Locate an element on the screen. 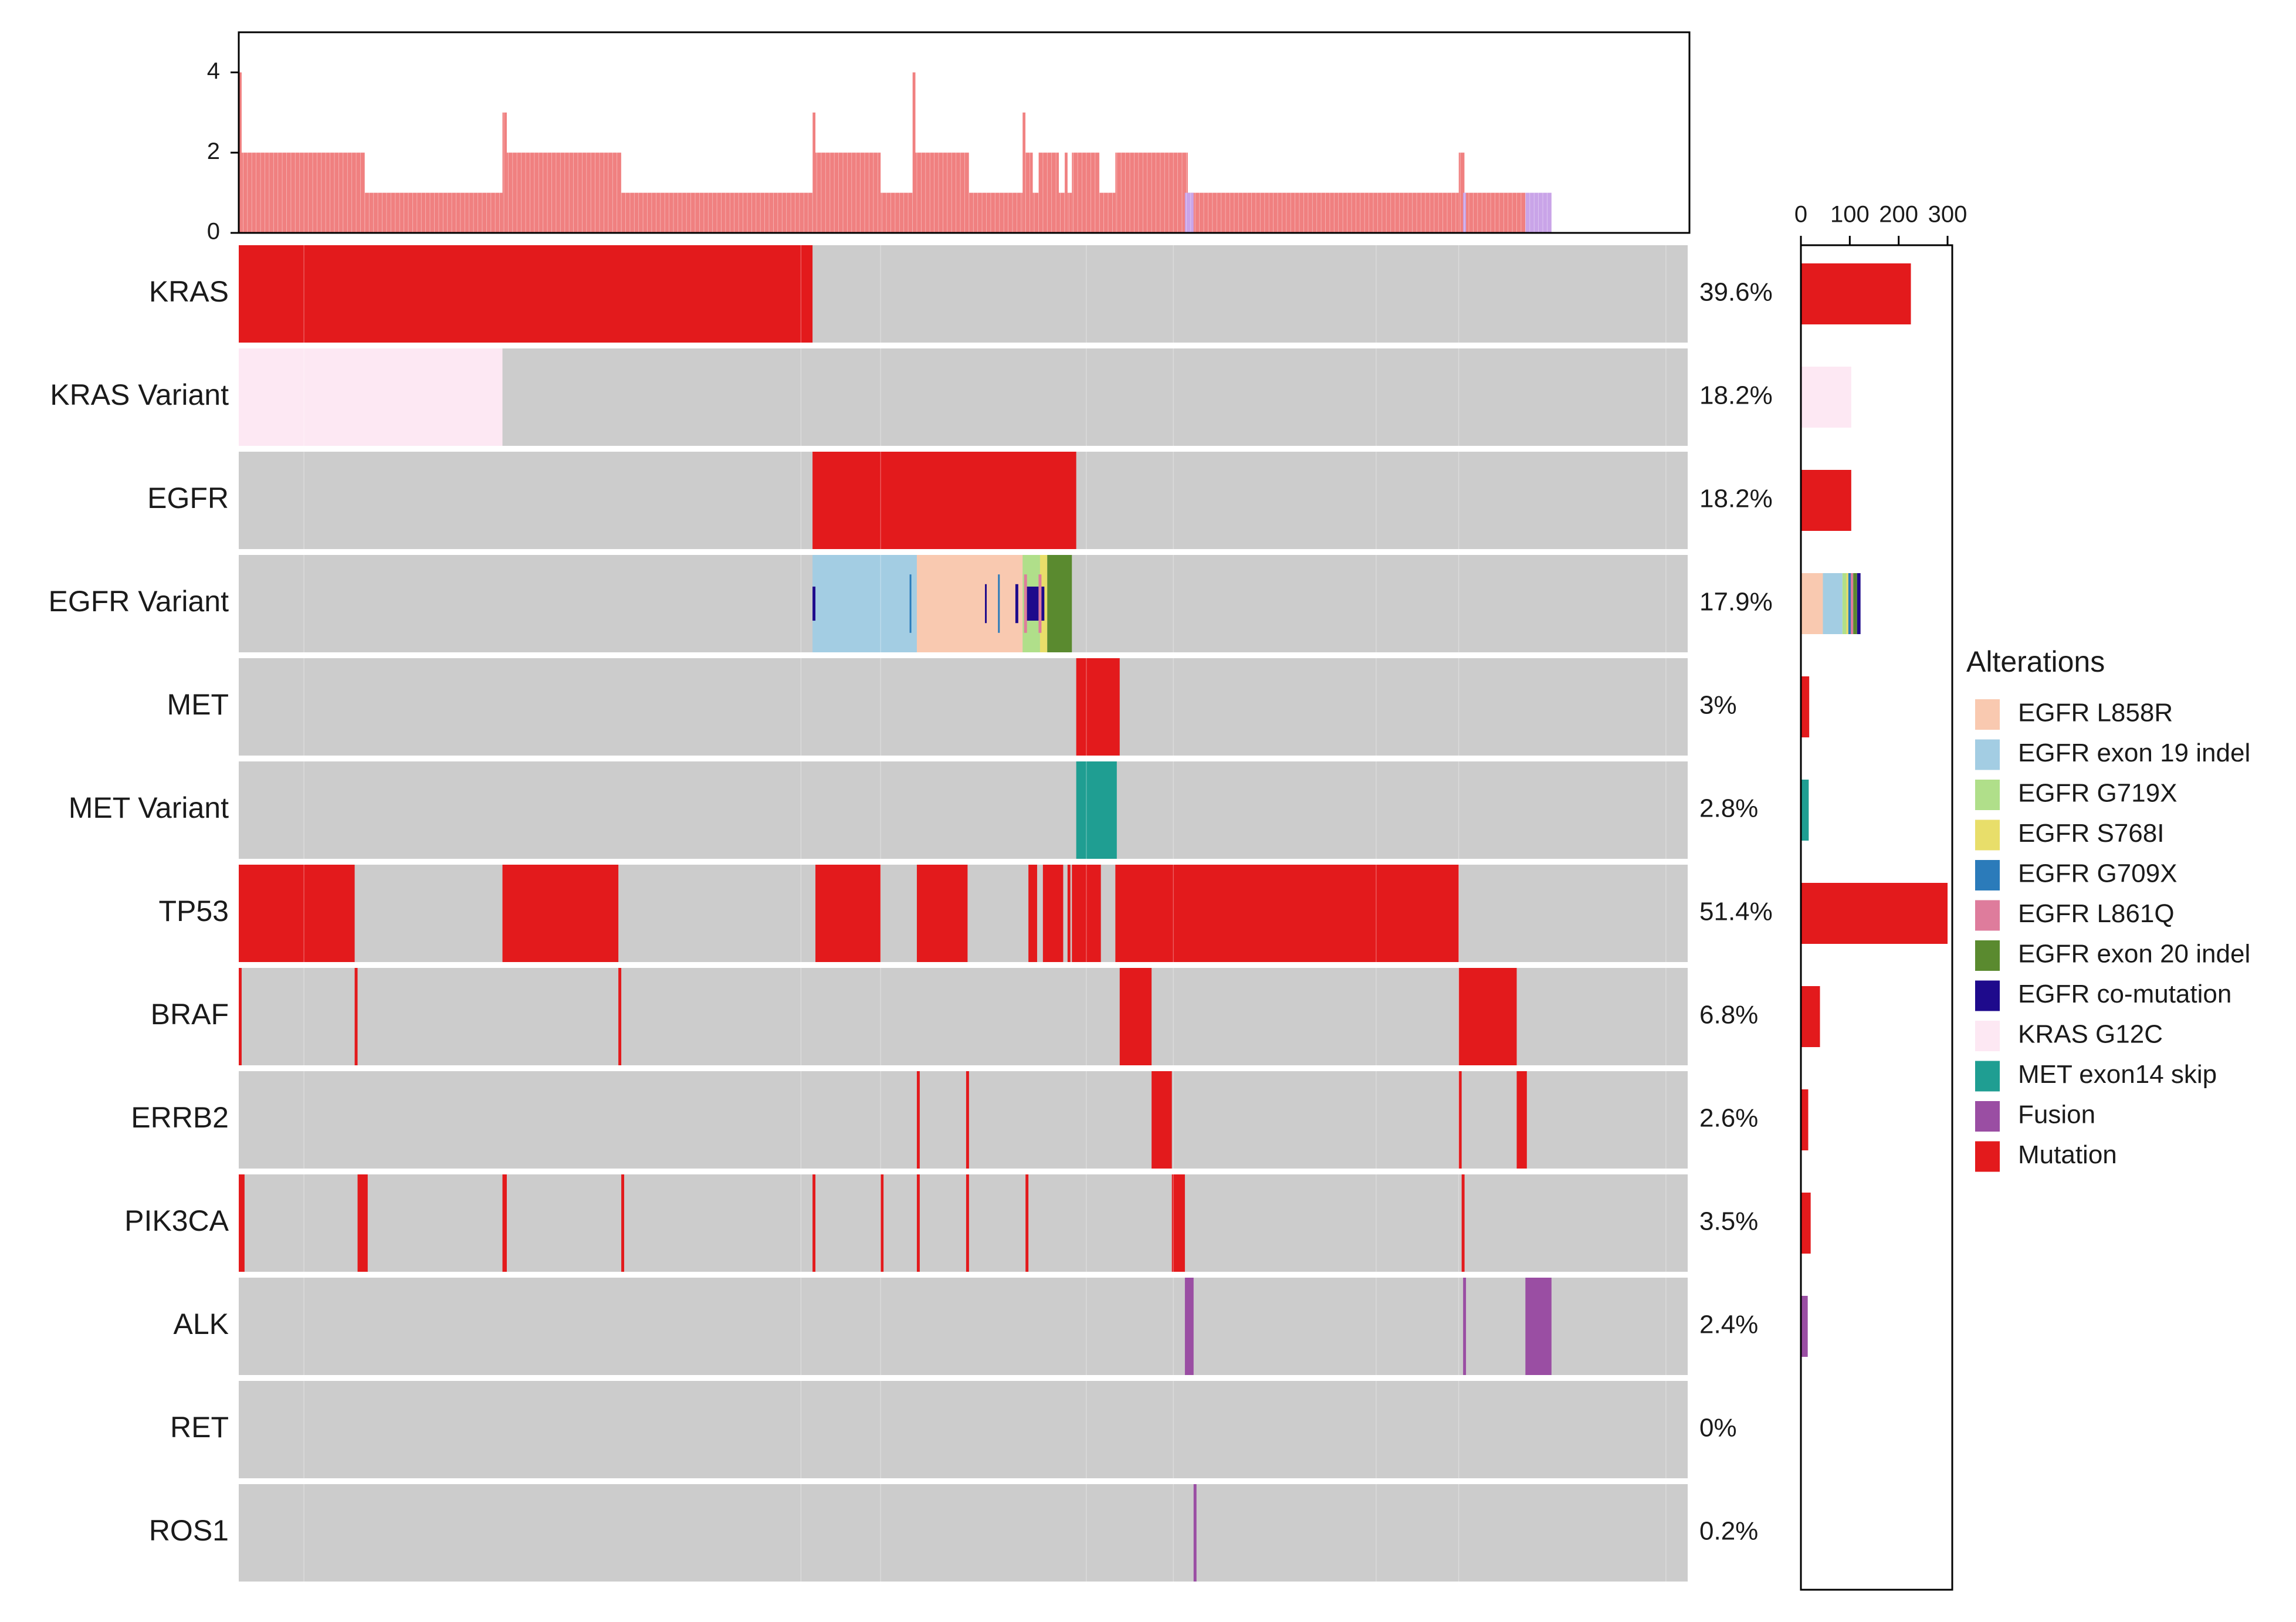 The width and height of the screenshot is (2296, 1622). percent-label: 6.8% is located at coordinates (1728, 1016).